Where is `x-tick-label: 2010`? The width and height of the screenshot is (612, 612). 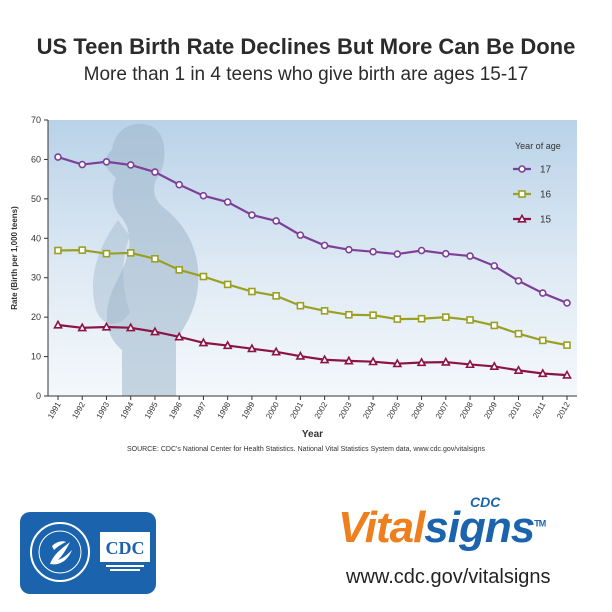
x-tick-label: 2010 is located at coordinates (515, 410).